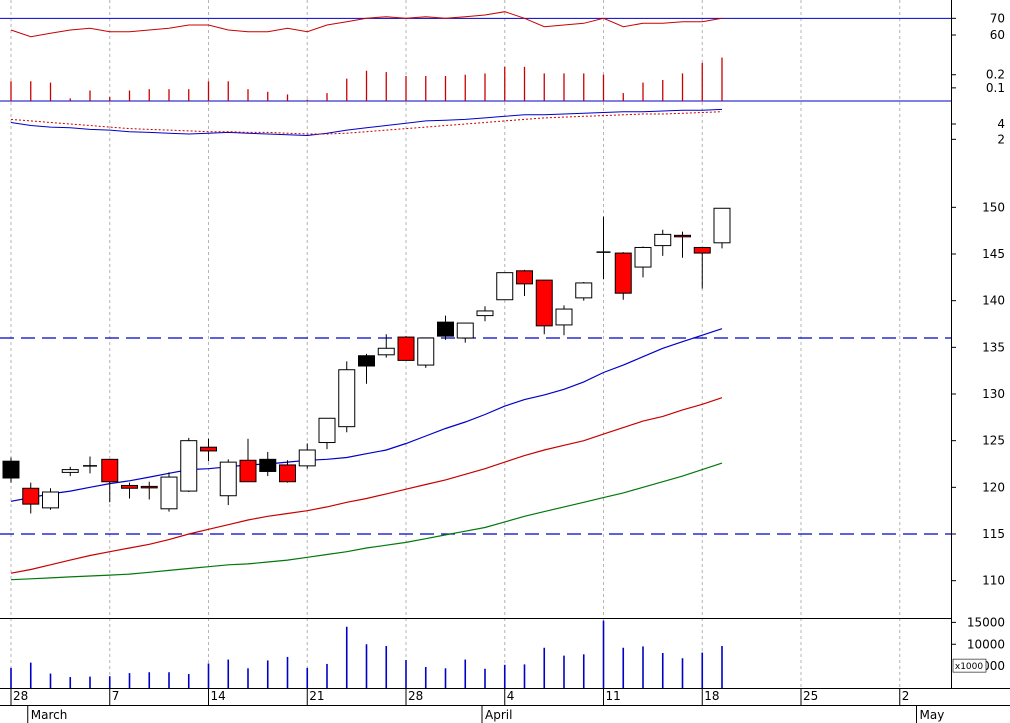 Image resolution: width=1010 pixels, height=723 pixels. Describe the element at coordinates (993, 347) in the screenshot. I see `price-y-label: 135` at that location.